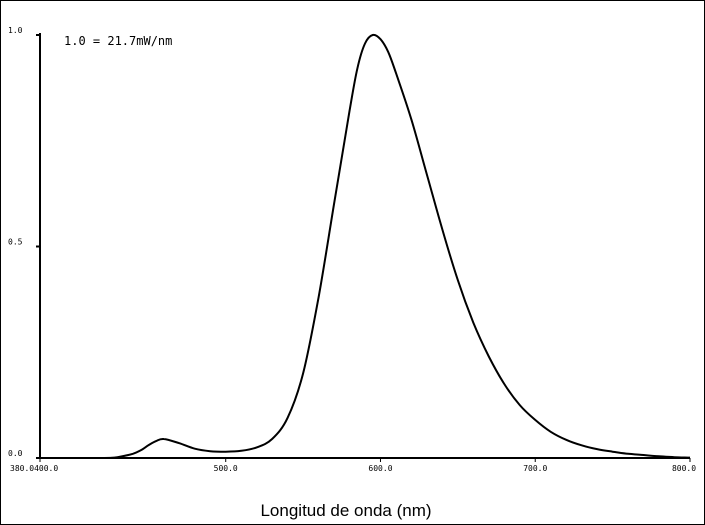  What do you see at coordinates (15, 30) in the screenshot?
I see `y-tick-label: 1.0` at bounding box center [15, 30].